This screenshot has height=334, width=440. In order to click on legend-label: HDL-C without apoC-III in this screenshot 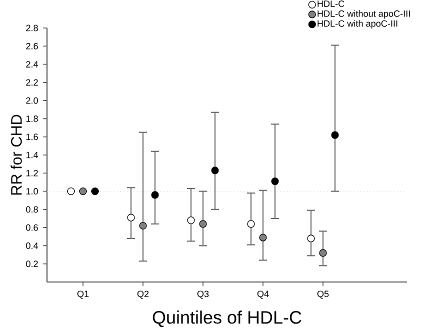, I will do `click(364, 14)`.